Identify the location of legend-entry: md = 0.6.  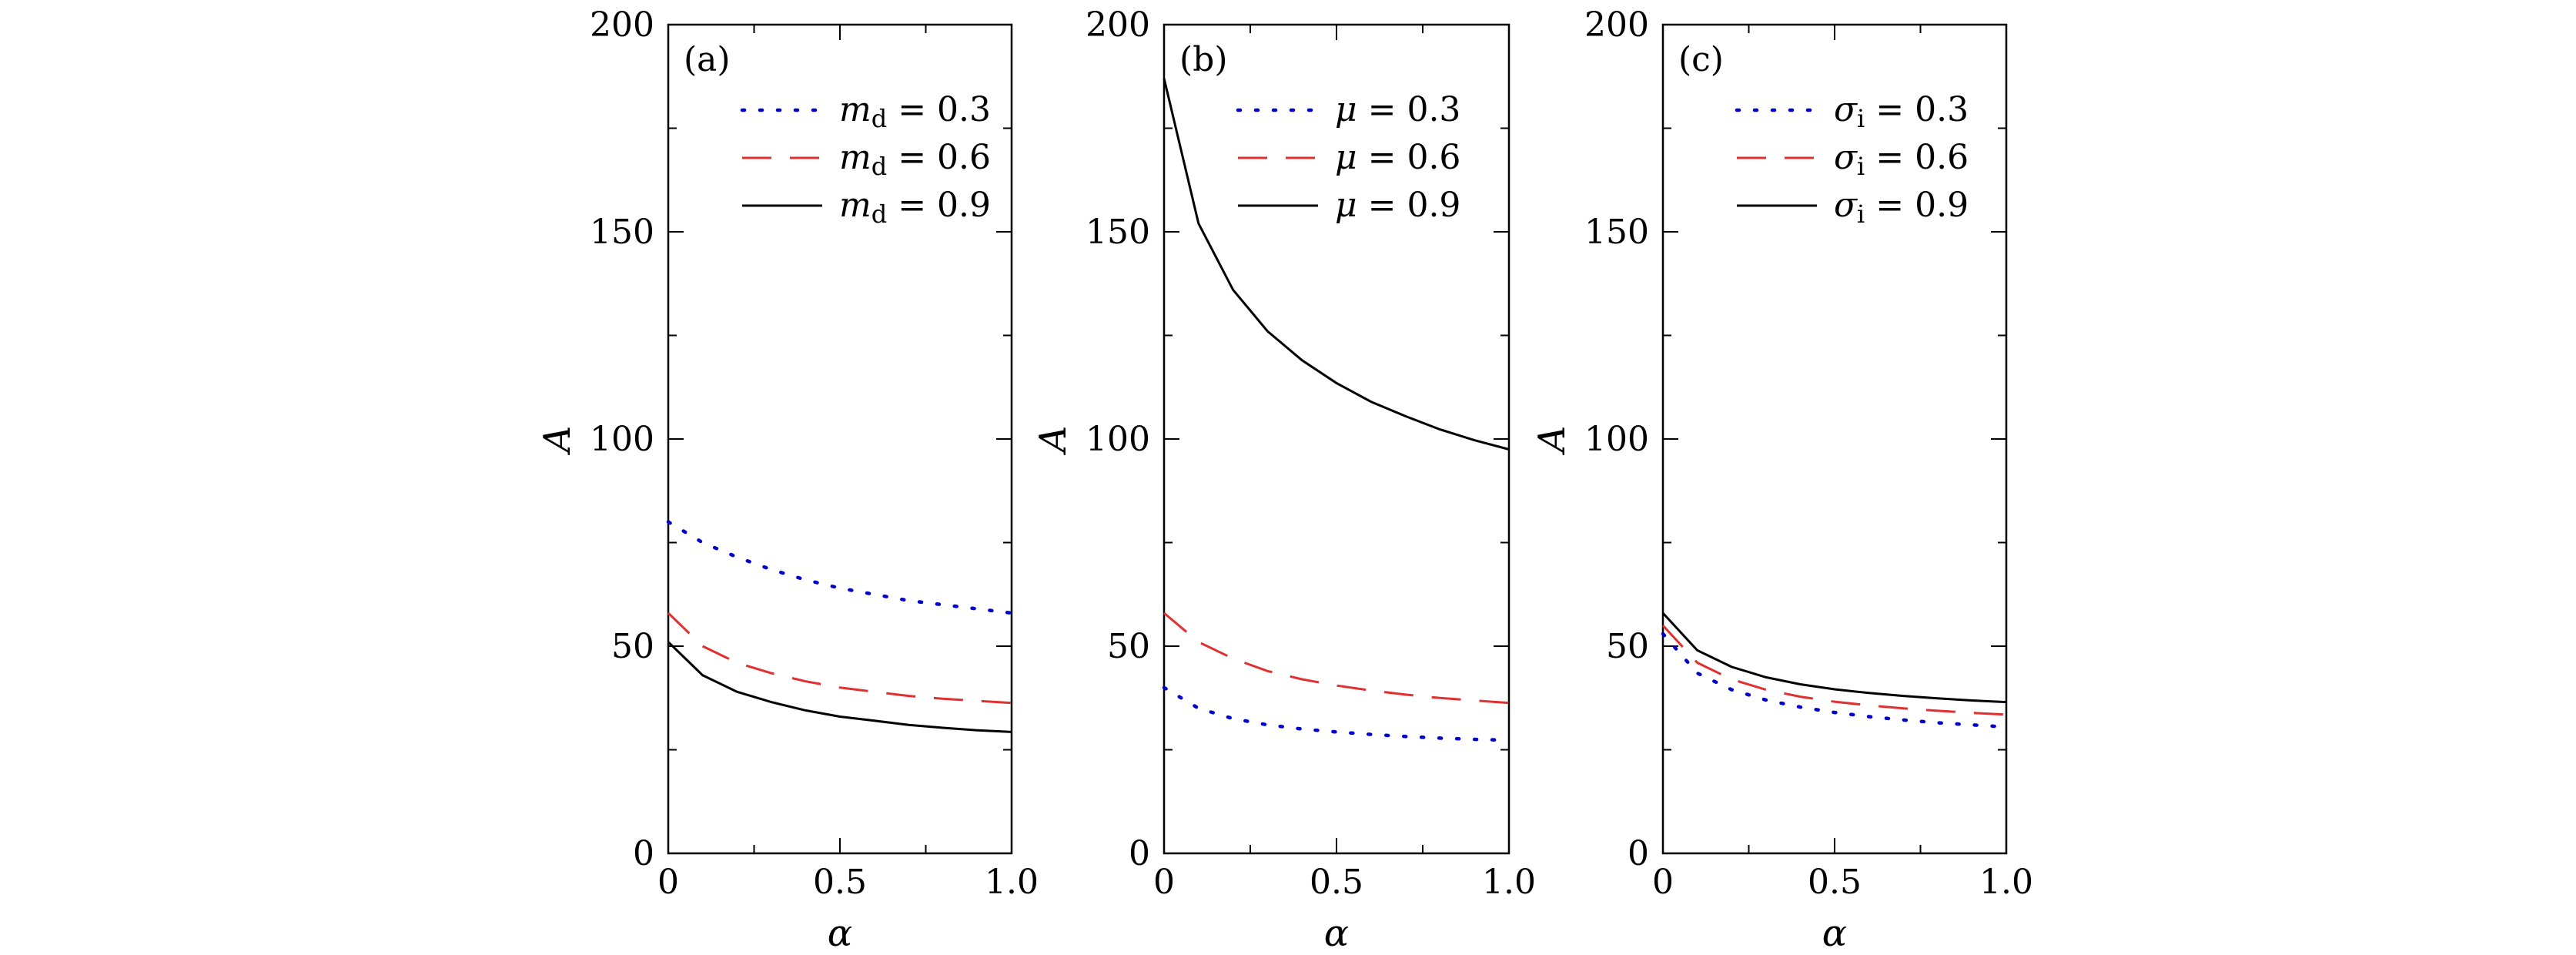
(915, 159).